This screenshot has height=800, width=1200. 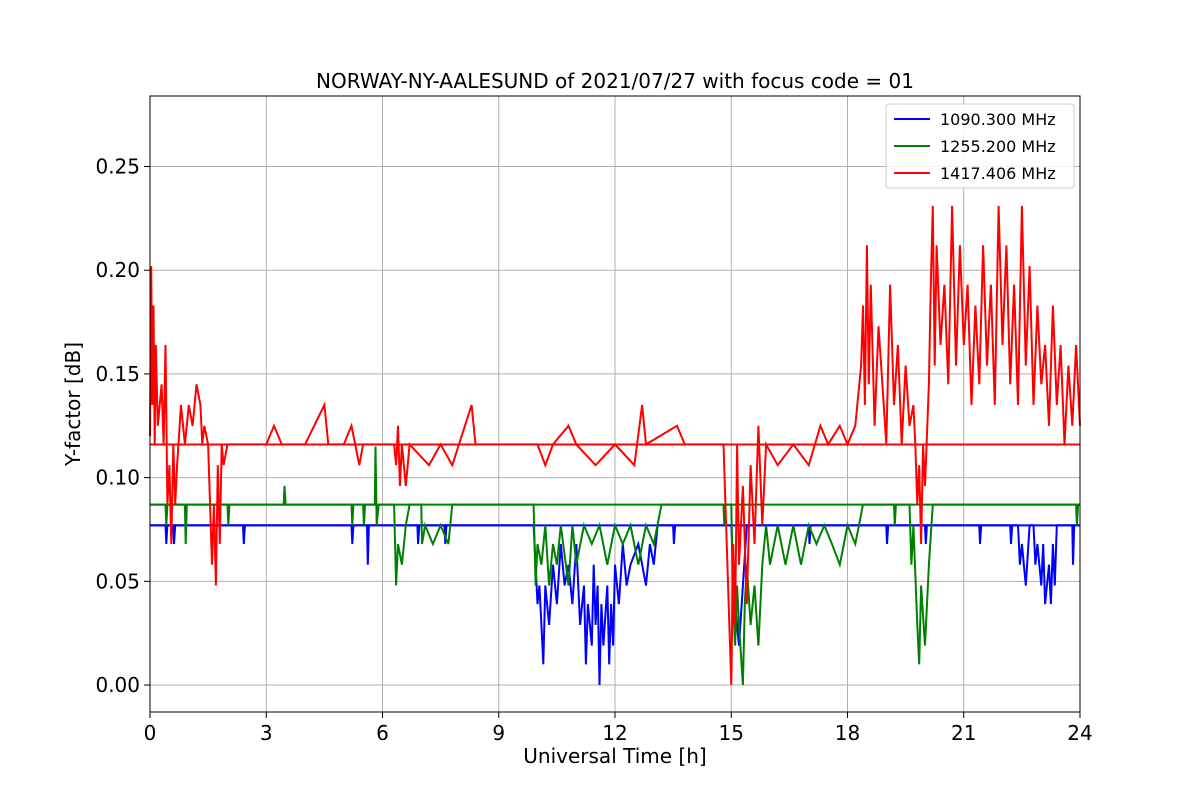 I want to click on x-axis: 0 3 6 9 12 15 18 21 24, so click(x=618, y=728).